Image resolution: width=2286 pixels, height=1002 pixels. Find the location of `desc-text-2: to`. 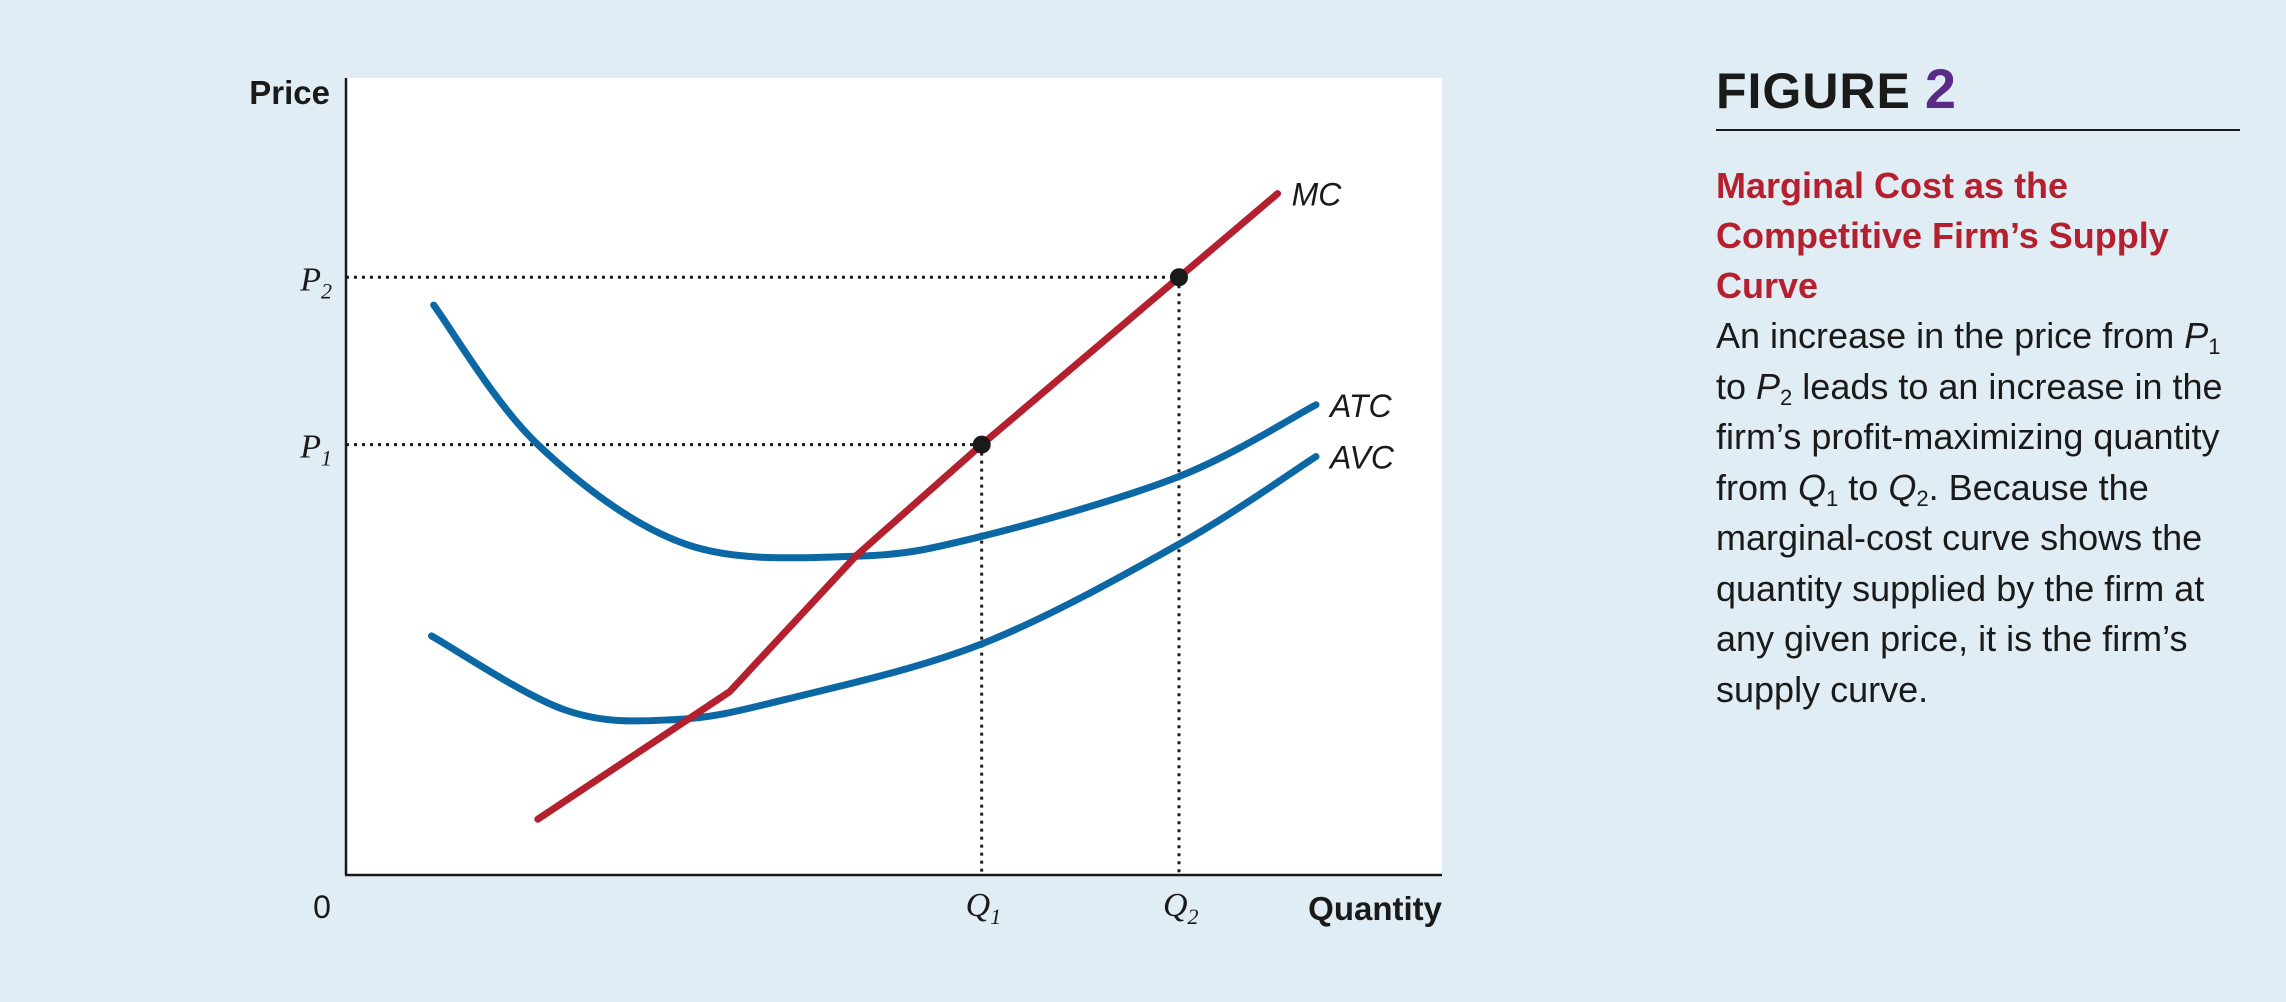

desc-text-2: to is located at coordinates (1736, 386).